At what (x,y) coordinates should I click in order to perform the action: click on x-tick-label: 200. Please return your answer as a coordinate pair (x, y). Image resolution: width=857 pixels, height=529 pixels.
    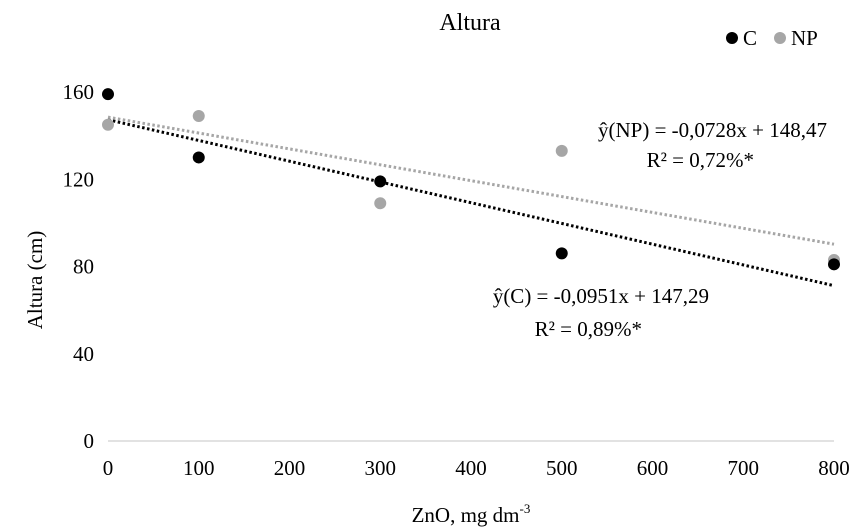
    Looking at the image, I should click on (290, 468).